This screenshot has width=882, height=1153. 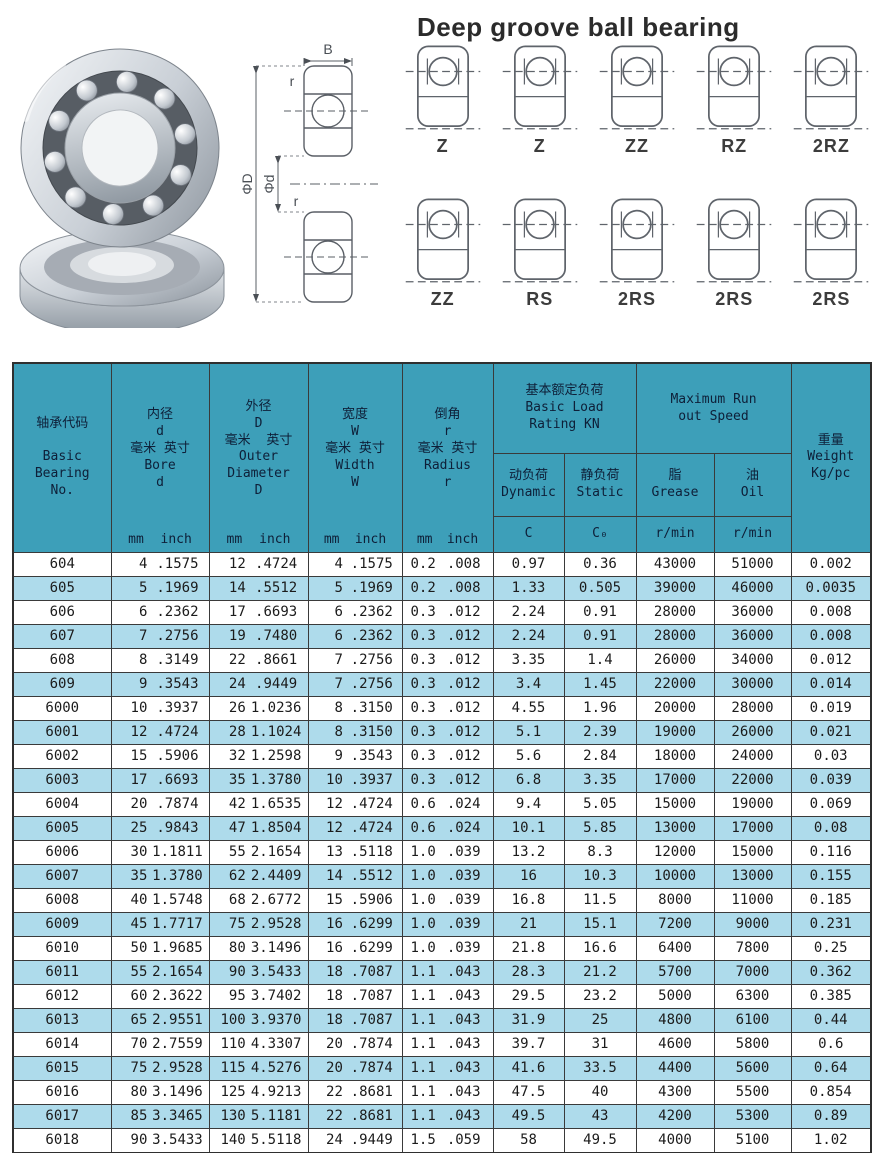 I want to click on oil-speed-cell: 26000, so click(x=752, y=732).